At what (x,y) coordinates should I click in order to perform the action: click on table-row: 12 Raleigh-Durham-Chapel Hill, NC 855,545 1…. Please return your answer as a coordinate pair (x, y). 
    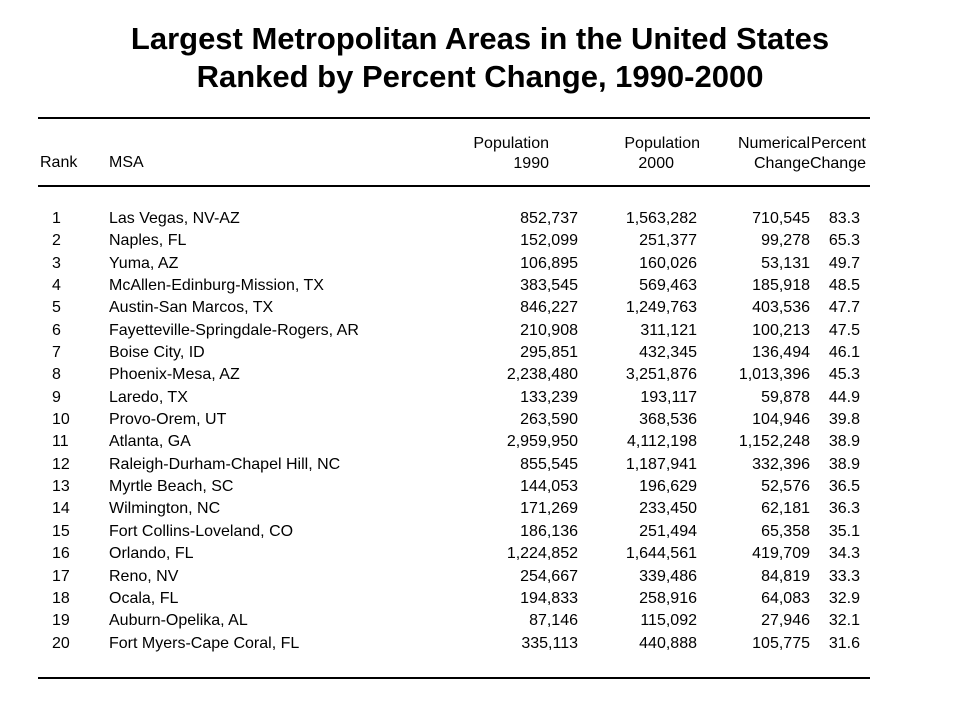
    Looking at the image, I should click on (454, 465).